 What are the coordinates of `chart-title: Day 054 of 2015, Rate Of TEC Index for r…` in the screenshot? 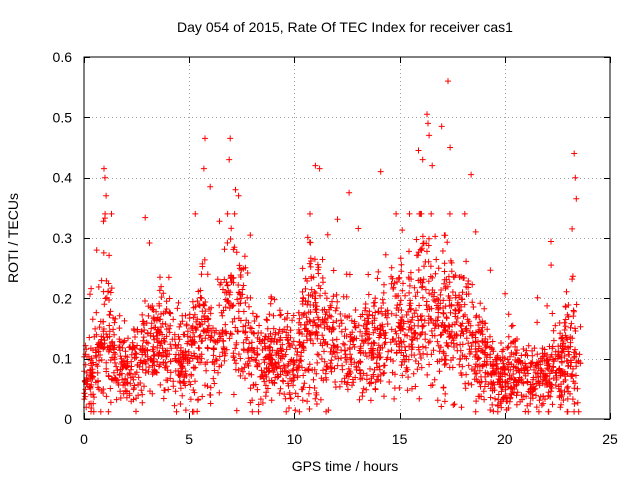 It's located at (345, 27).